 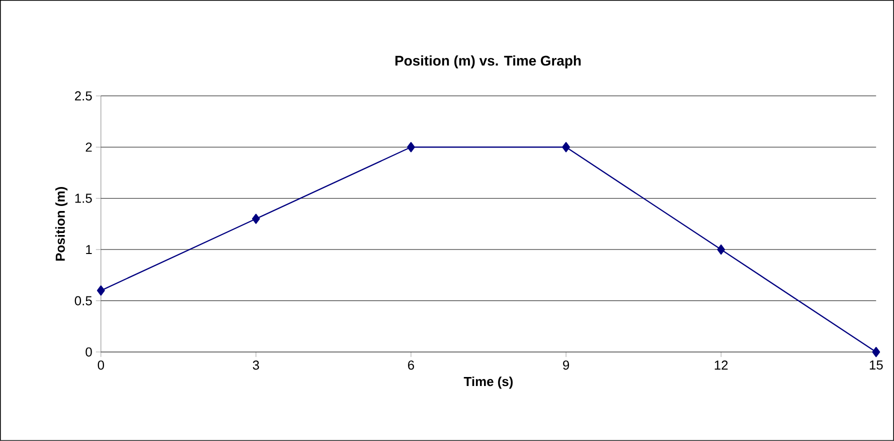 I want to click on y-tick-label: 2.5, so click(x=83, y=96).